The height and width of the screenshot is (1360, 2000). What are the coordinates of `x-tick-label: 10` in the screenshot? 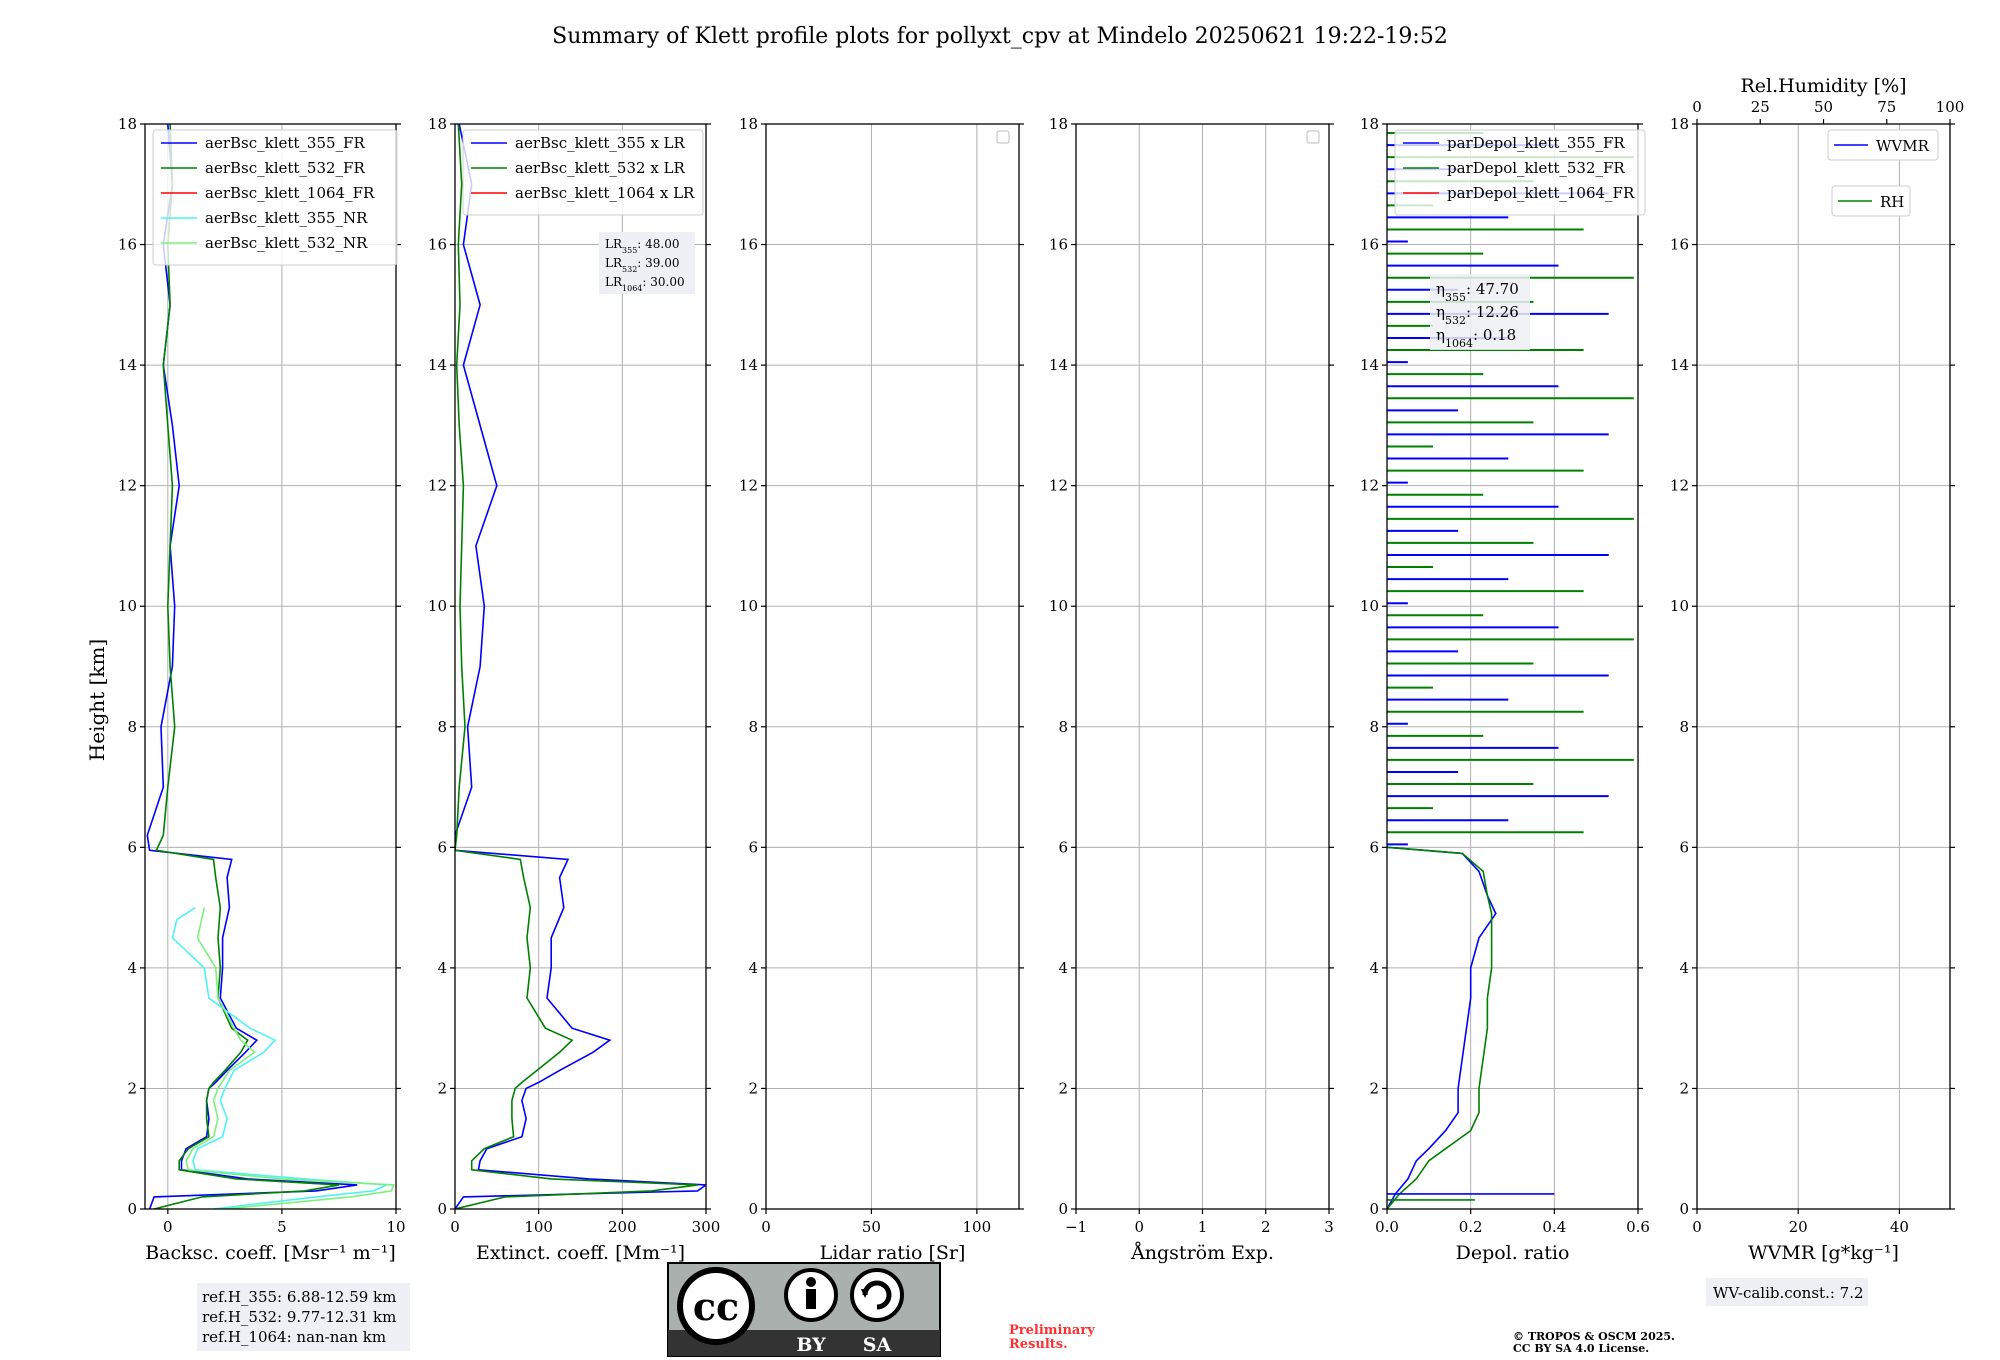 It's located at (395, 1227).